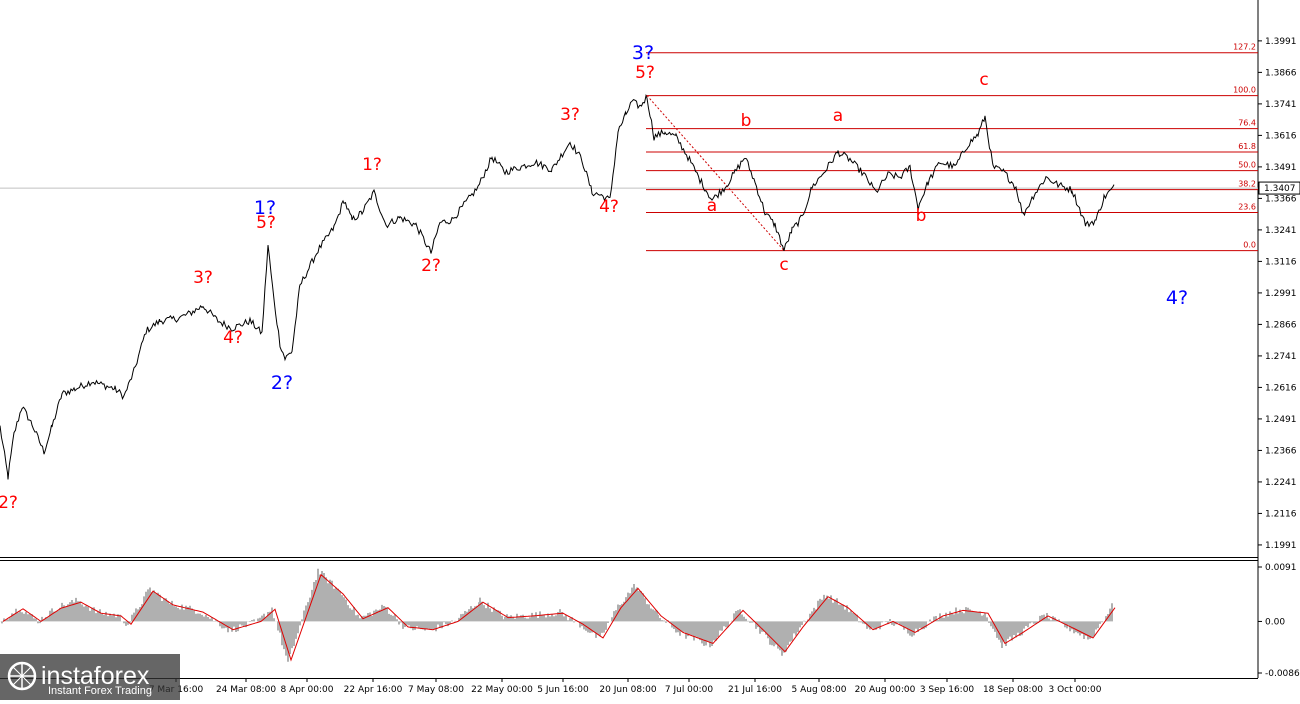 The height and width of the screenshot is (704, 1300). Describe the element at coordinates (436, 690) in the screenshot. I see `time-tick-label: 7 May 08:00` at that location.